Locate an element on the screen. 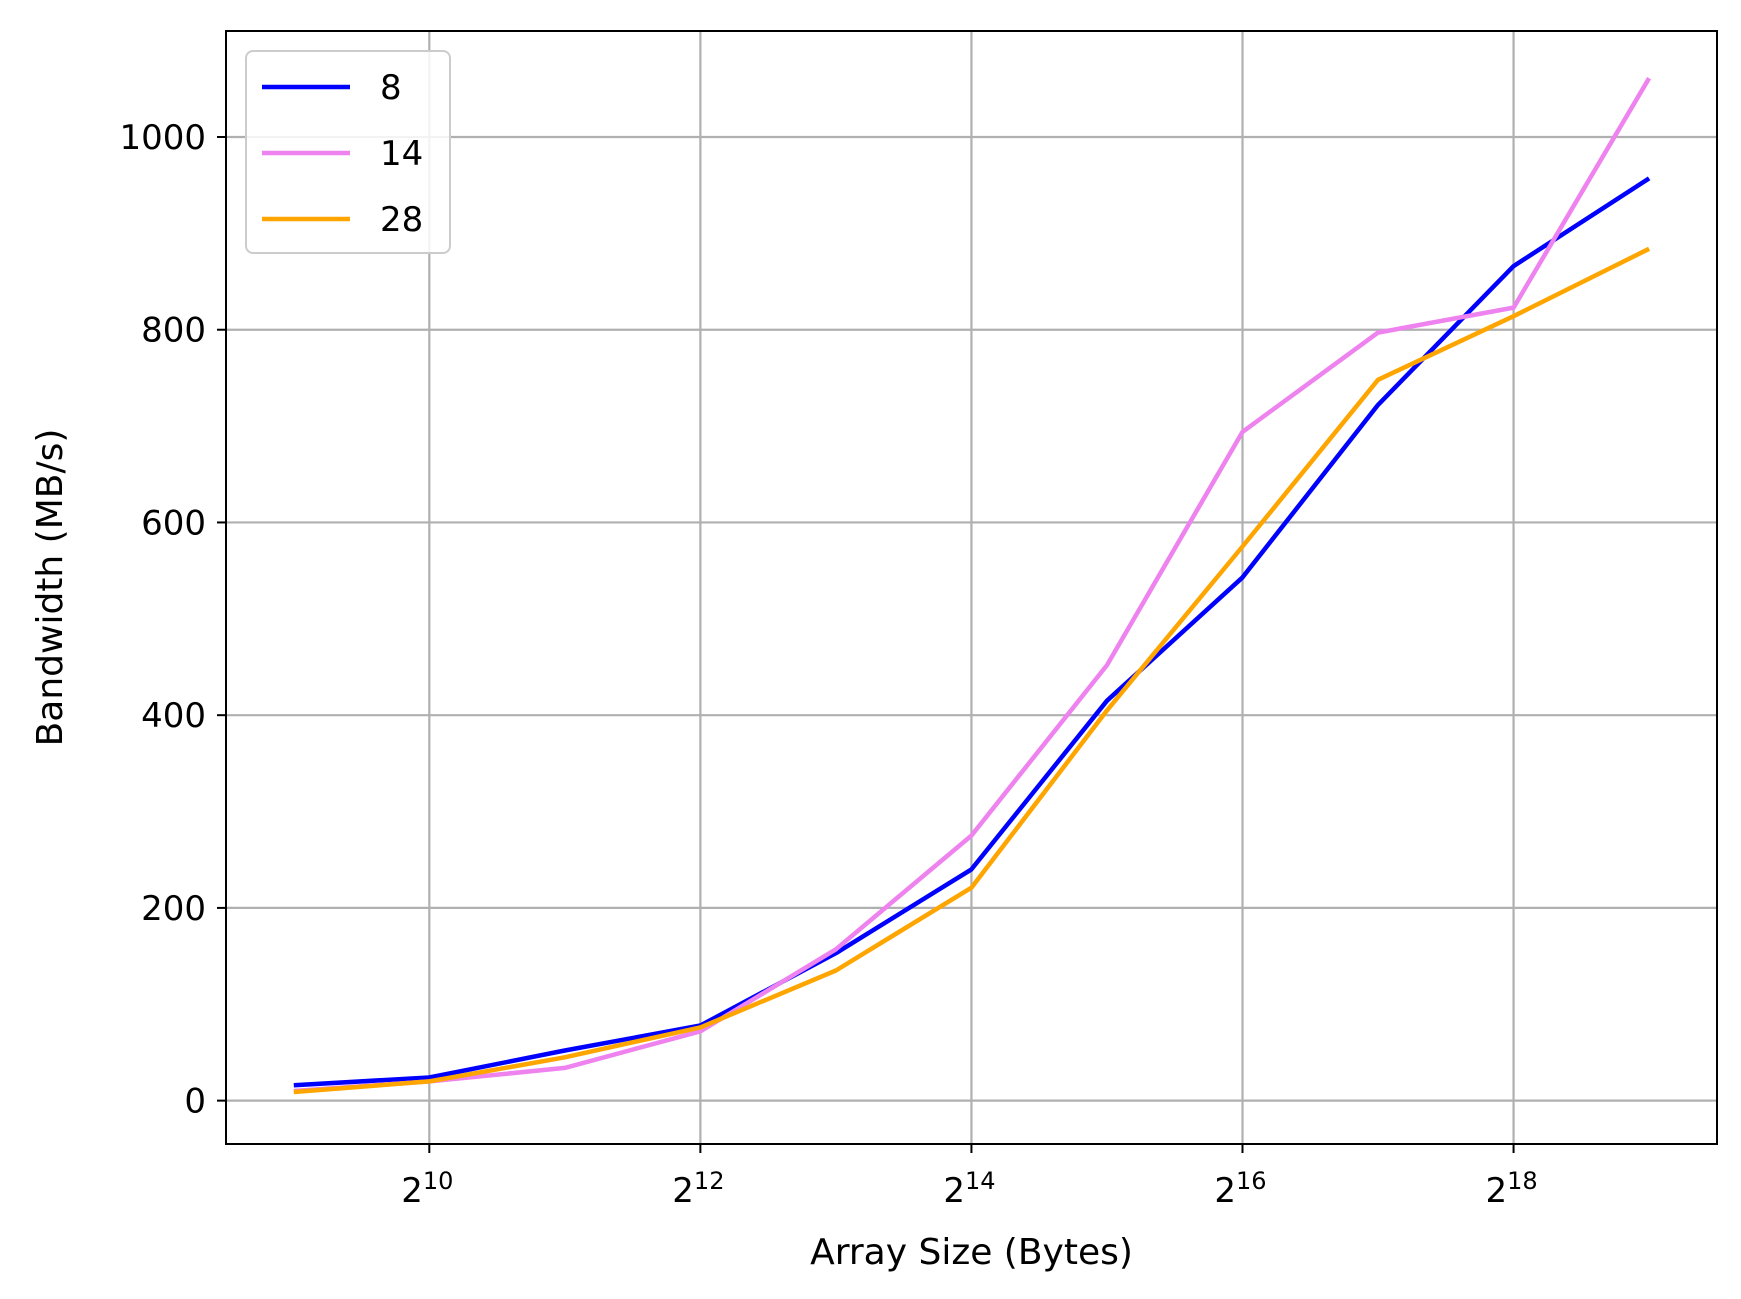 This screenshot has width=1741, height=1299. legend-label-8: 8 is located at coordinates (391, 88).